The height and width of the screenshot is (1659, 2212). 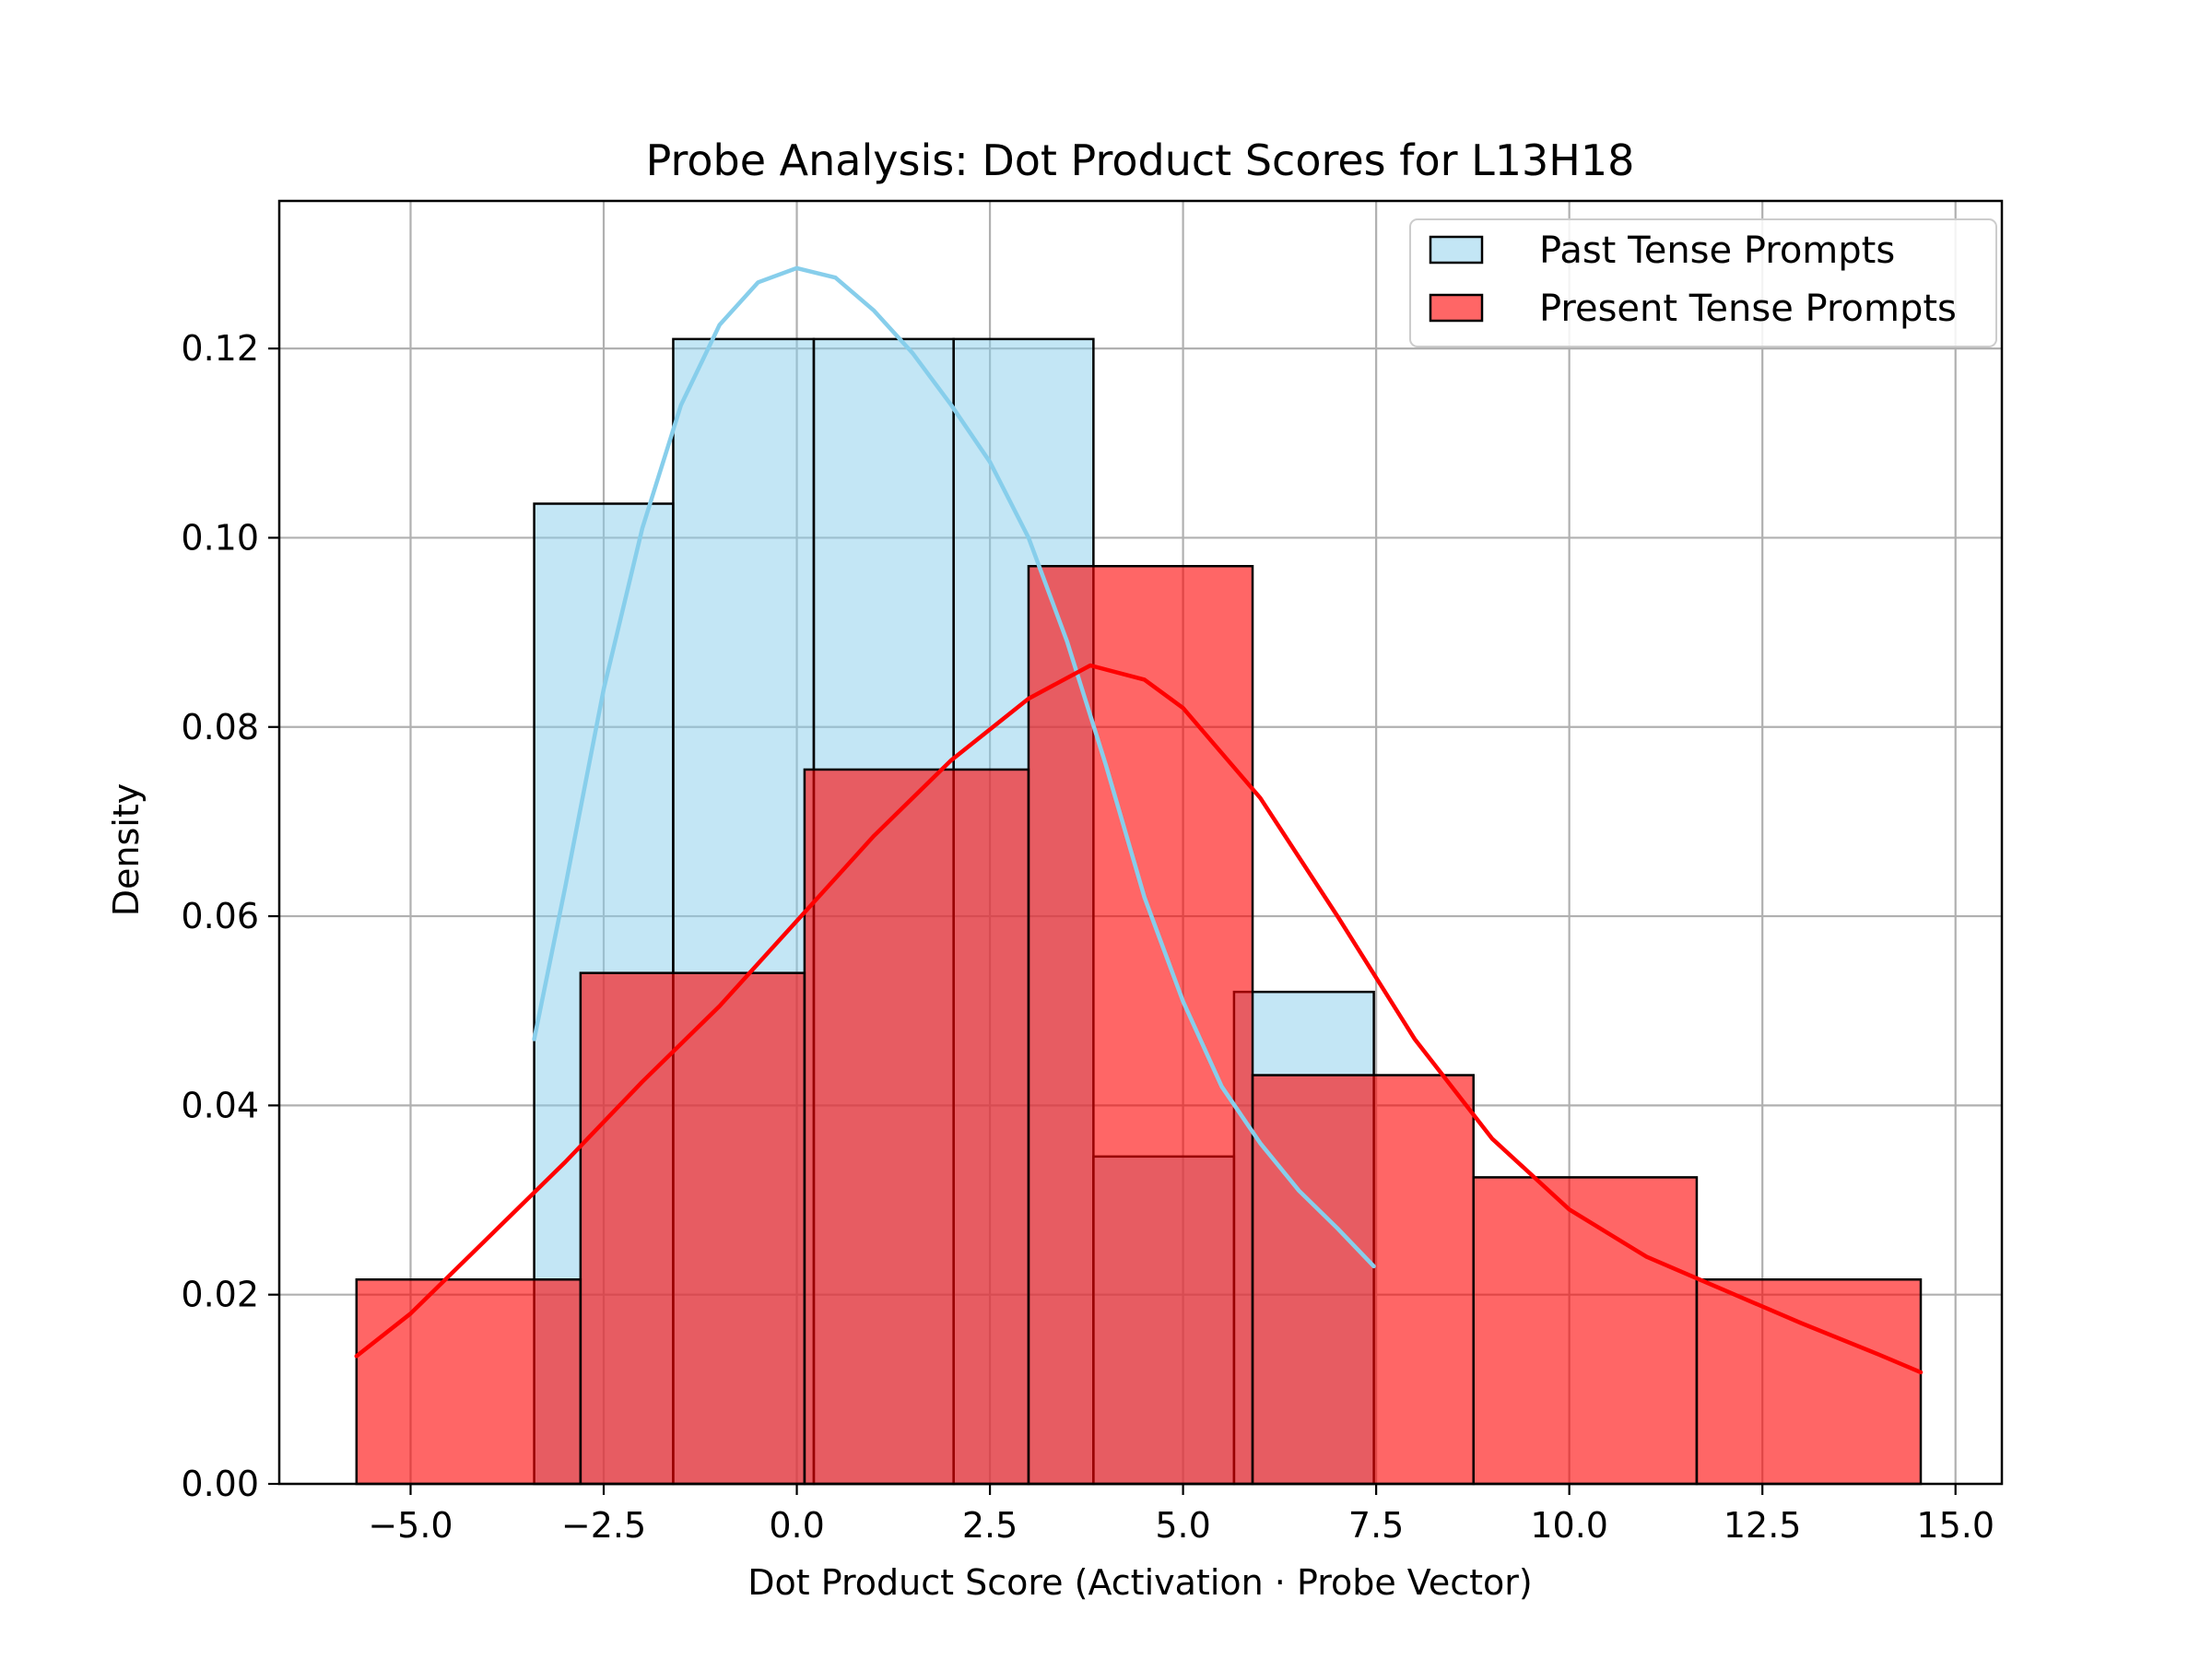 I want to click on x-tick-label: 7.5, so click(x=1376, y=1525).